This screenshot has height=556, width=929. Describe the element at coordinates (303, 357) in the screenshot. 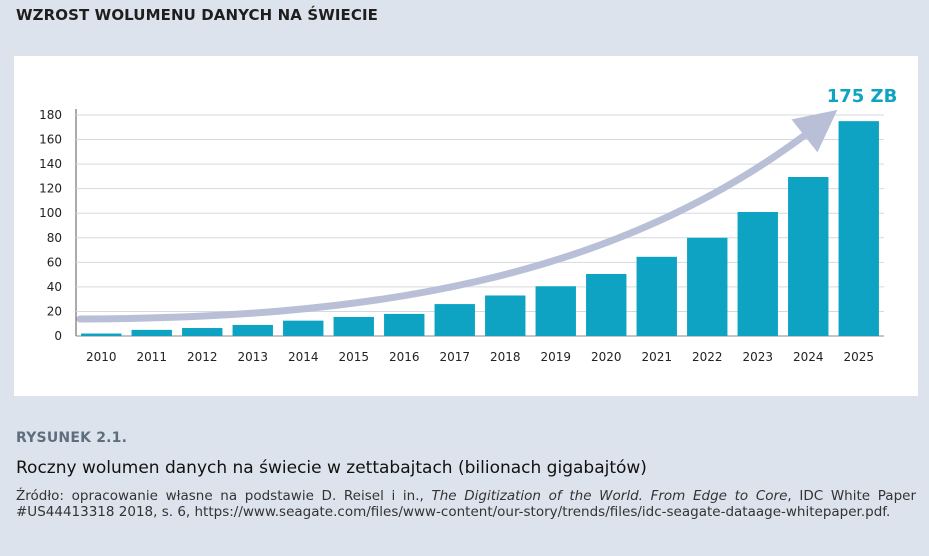

I see `x-tick-label: 2014` at that location.